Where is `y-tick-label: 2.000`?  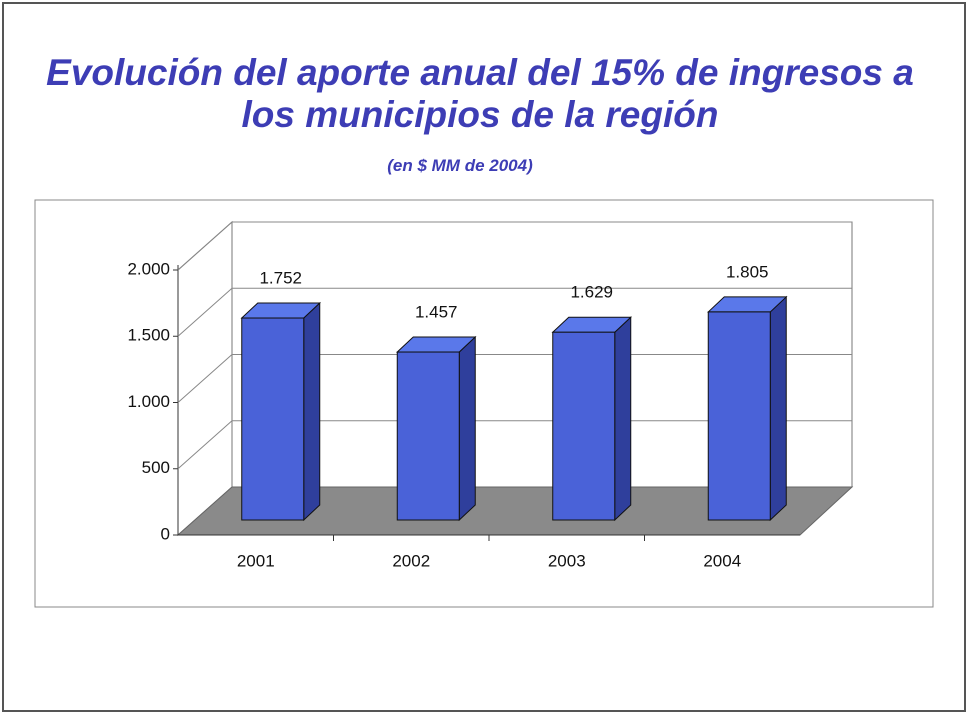
y-tick-label: 2.000 is located at coordinates (148, 268).